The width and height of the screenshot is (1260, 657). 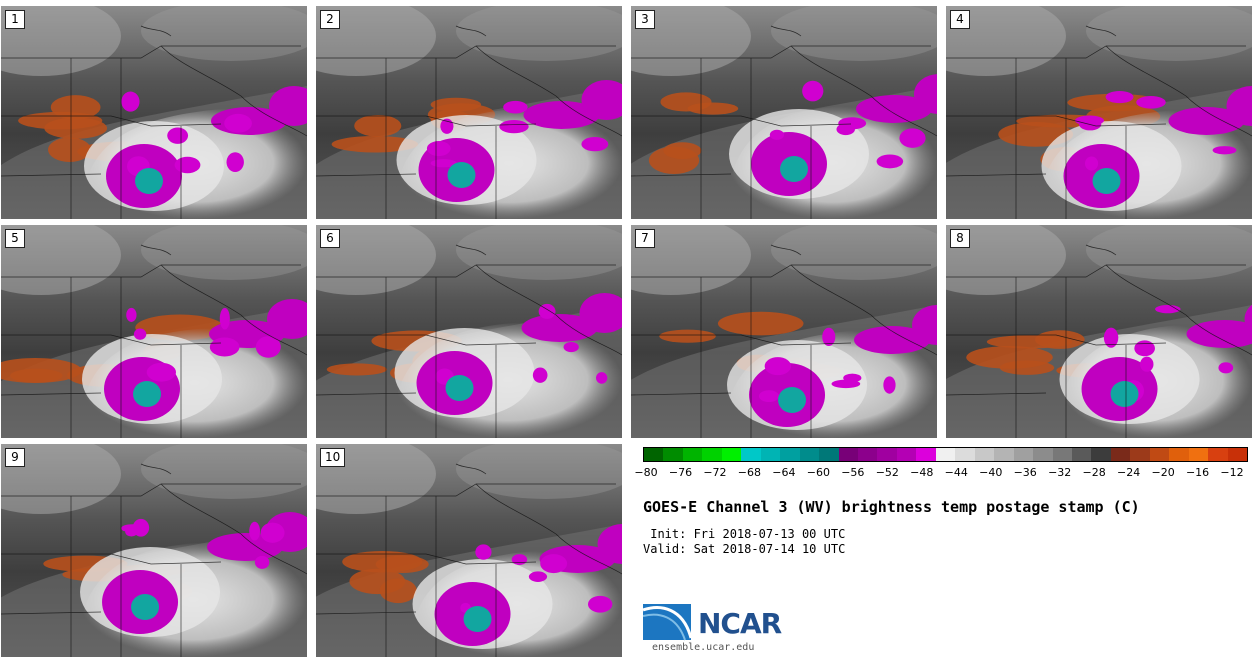 What do you see at coordinates (956, 472) in the screenshot?
I see `colorbar-tick-label: −44` at bounding box center [956, 472].